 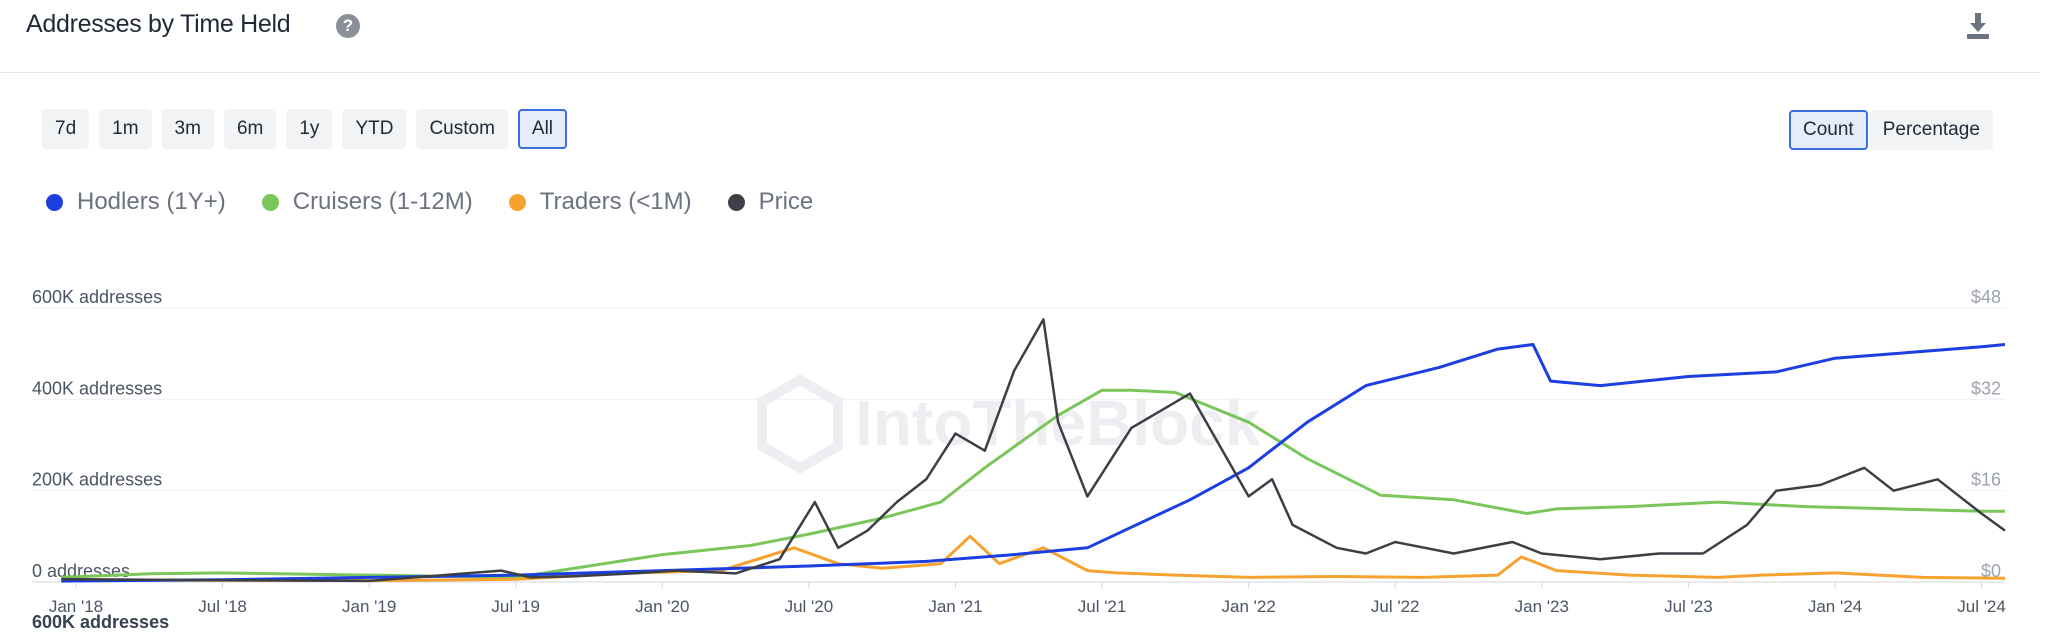 I want to click on watermark: IntoTheBlock, so click(x=1009, y=424).